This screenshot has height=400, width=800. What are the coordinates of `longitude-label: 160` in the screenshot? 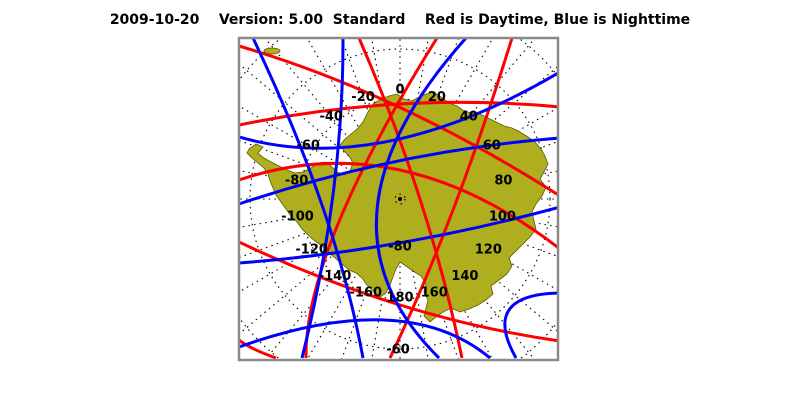 It's located at (434, 292).